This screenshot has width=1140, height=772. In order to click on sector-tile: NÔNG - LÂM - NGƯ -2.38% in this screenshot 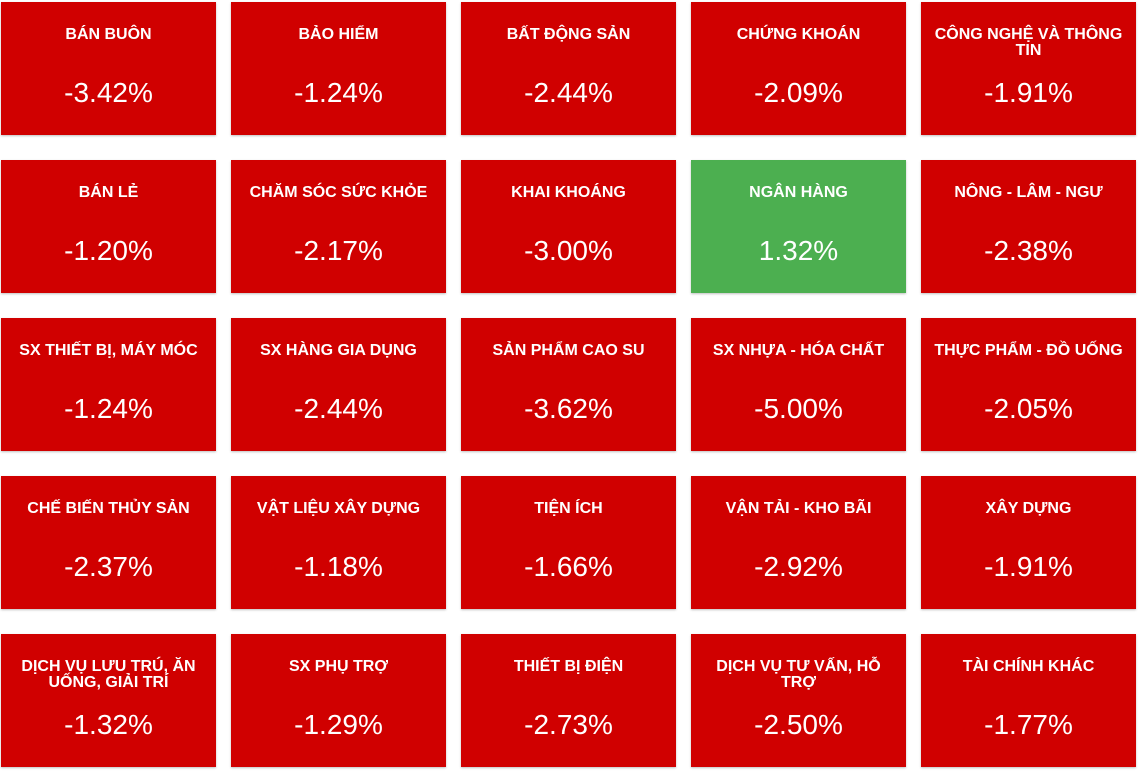, I will do `click(1028, 226)`.